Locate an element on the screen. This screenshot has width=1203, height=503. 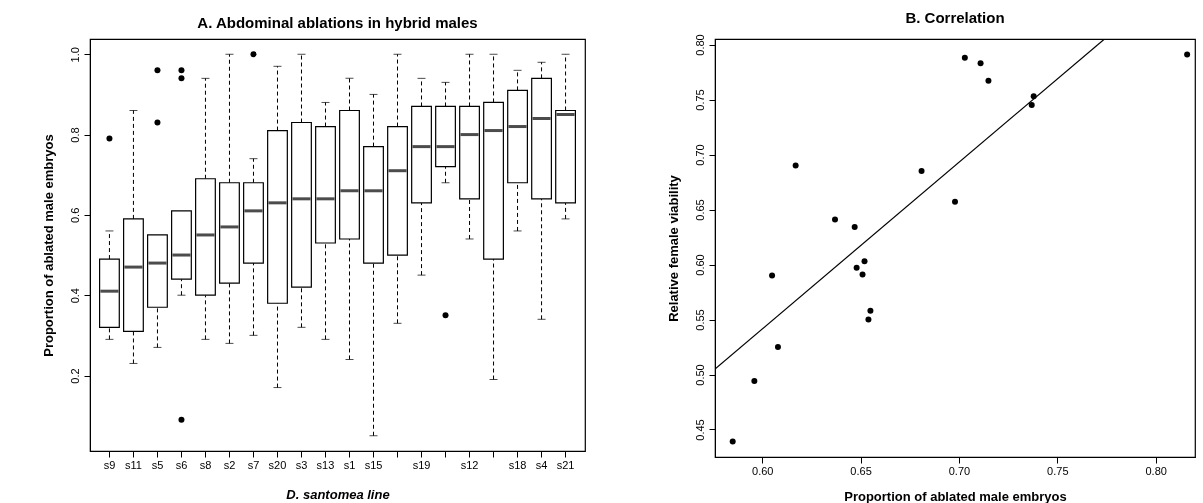
y-tick-label: 0.65 is located at coordinates (699, 210).